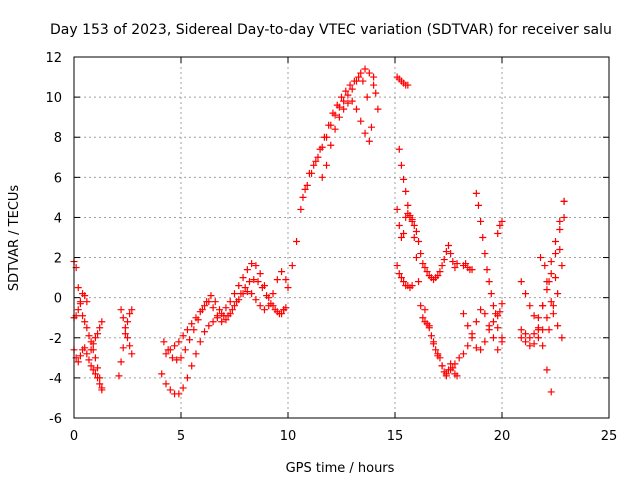 This screenshot has height=480, width=640. I want to click on series-track-p, so click(427, 292).